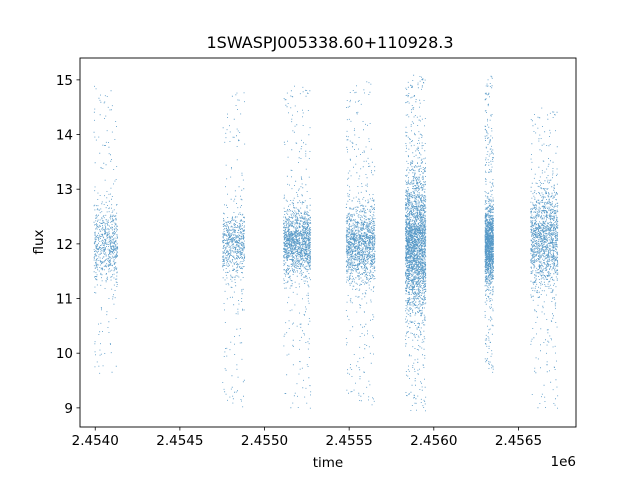 The image size is (640, 480). What do you see at coordinates (39, 241) in the screenshot?
I see `y-axis-label: flux` at bounding box center [39, 241].